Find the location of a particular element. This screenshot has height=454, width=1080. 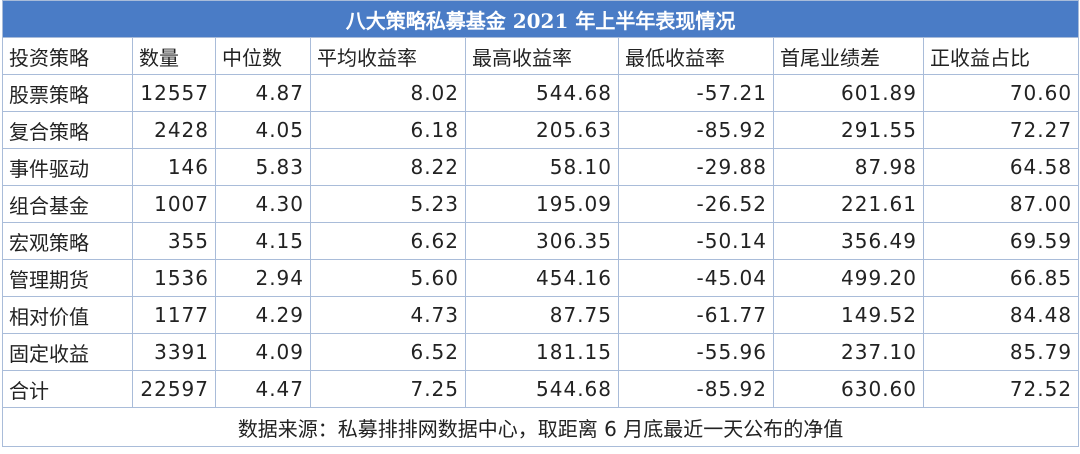

table-row: 相对价值 1177 4.29 4.73 87.75 -61.77 149.52 84.48 is located at coordinates (541, 315).